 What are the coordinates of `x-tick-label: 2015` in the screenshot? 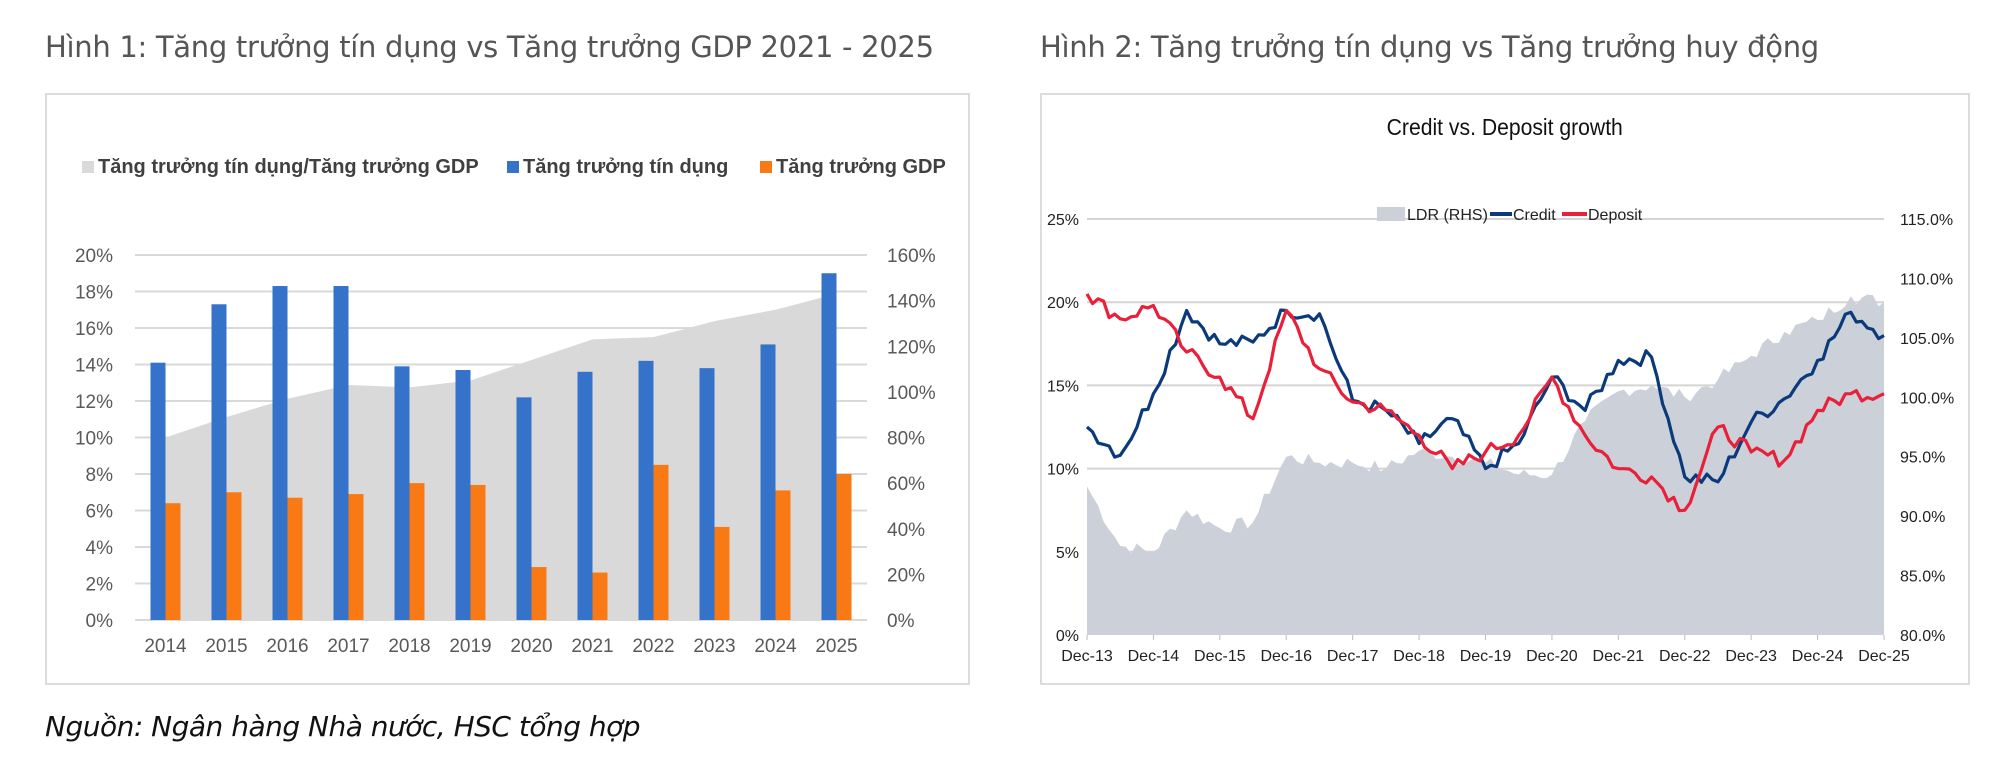 It's located at (226, 646).